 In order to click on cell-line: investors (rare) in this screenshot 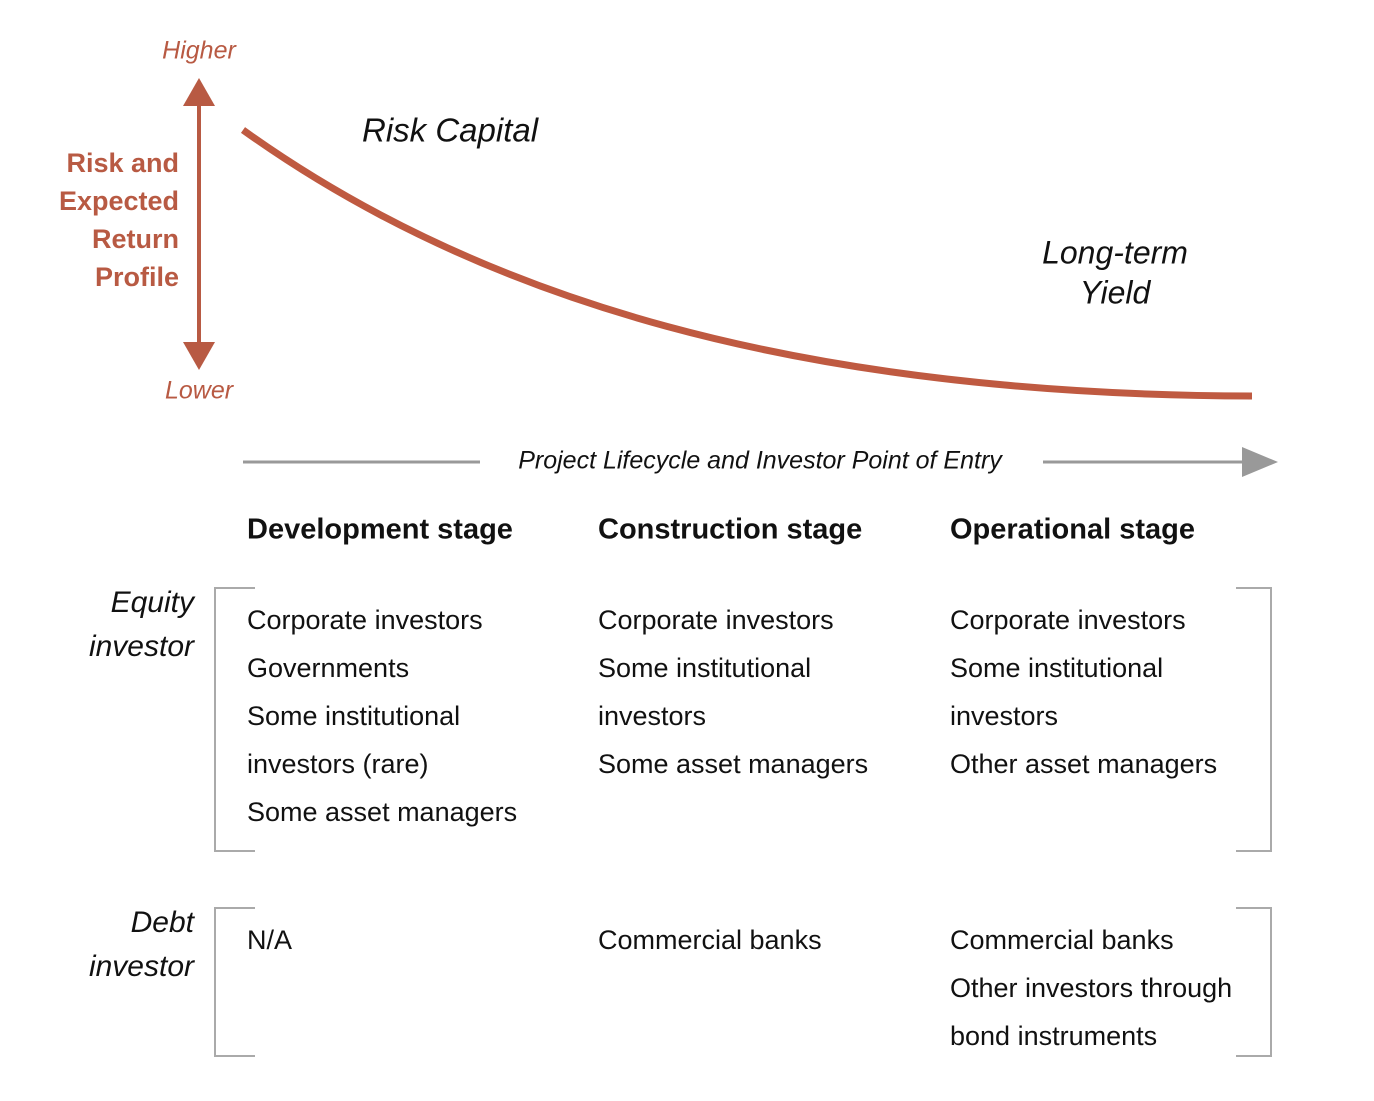, I will do `click(338, 764)`.